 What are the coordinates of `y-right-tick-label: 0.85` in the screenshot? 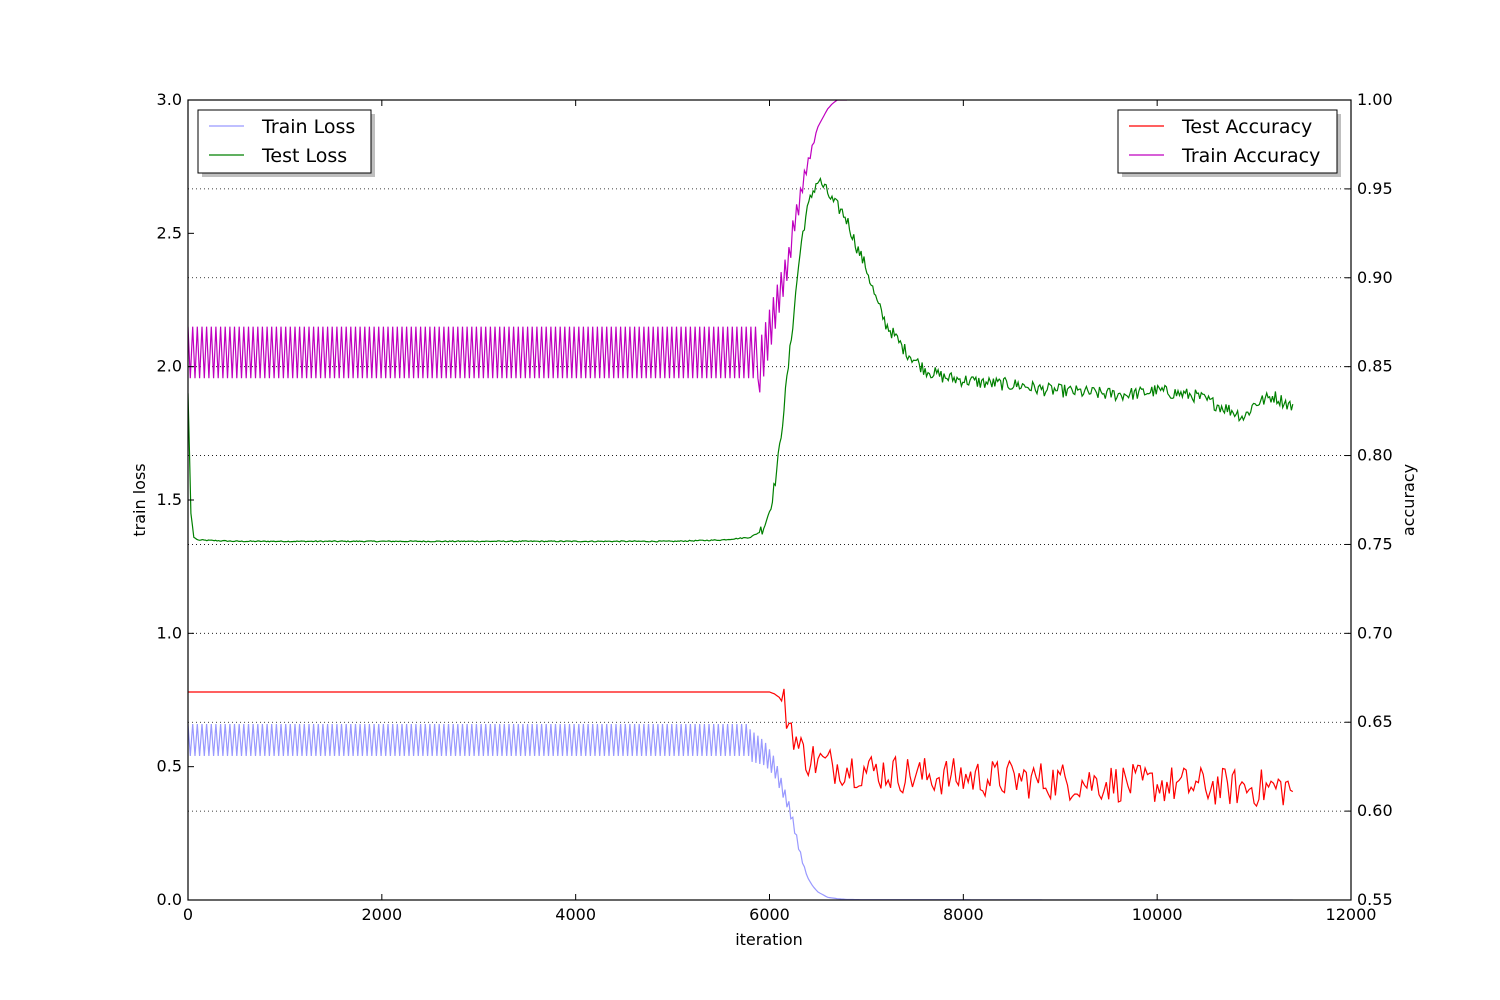 It's located at (1375, 366).